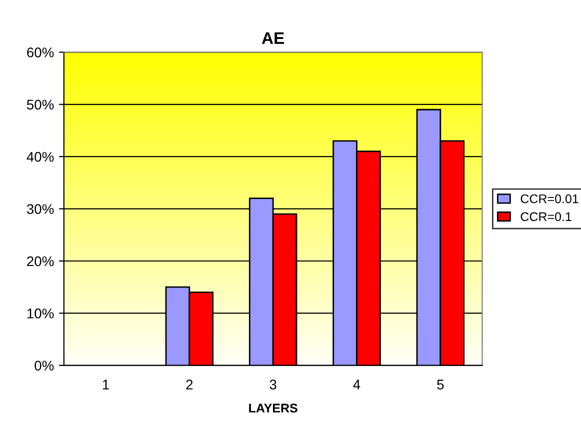  Describe the element at coordinates (105, 385) in the screenshot. I see `x-tick-label: 1` at that location.